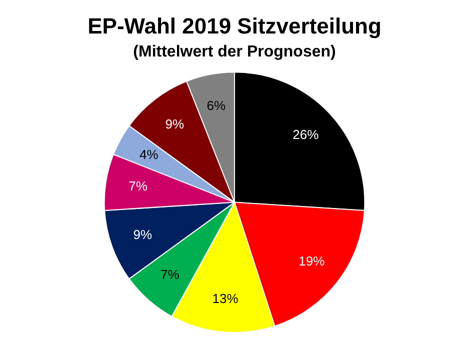 Image resolution: width=469 pixels, height=347 pixels. I want to click on data-label: 19%, so click(312, 261).